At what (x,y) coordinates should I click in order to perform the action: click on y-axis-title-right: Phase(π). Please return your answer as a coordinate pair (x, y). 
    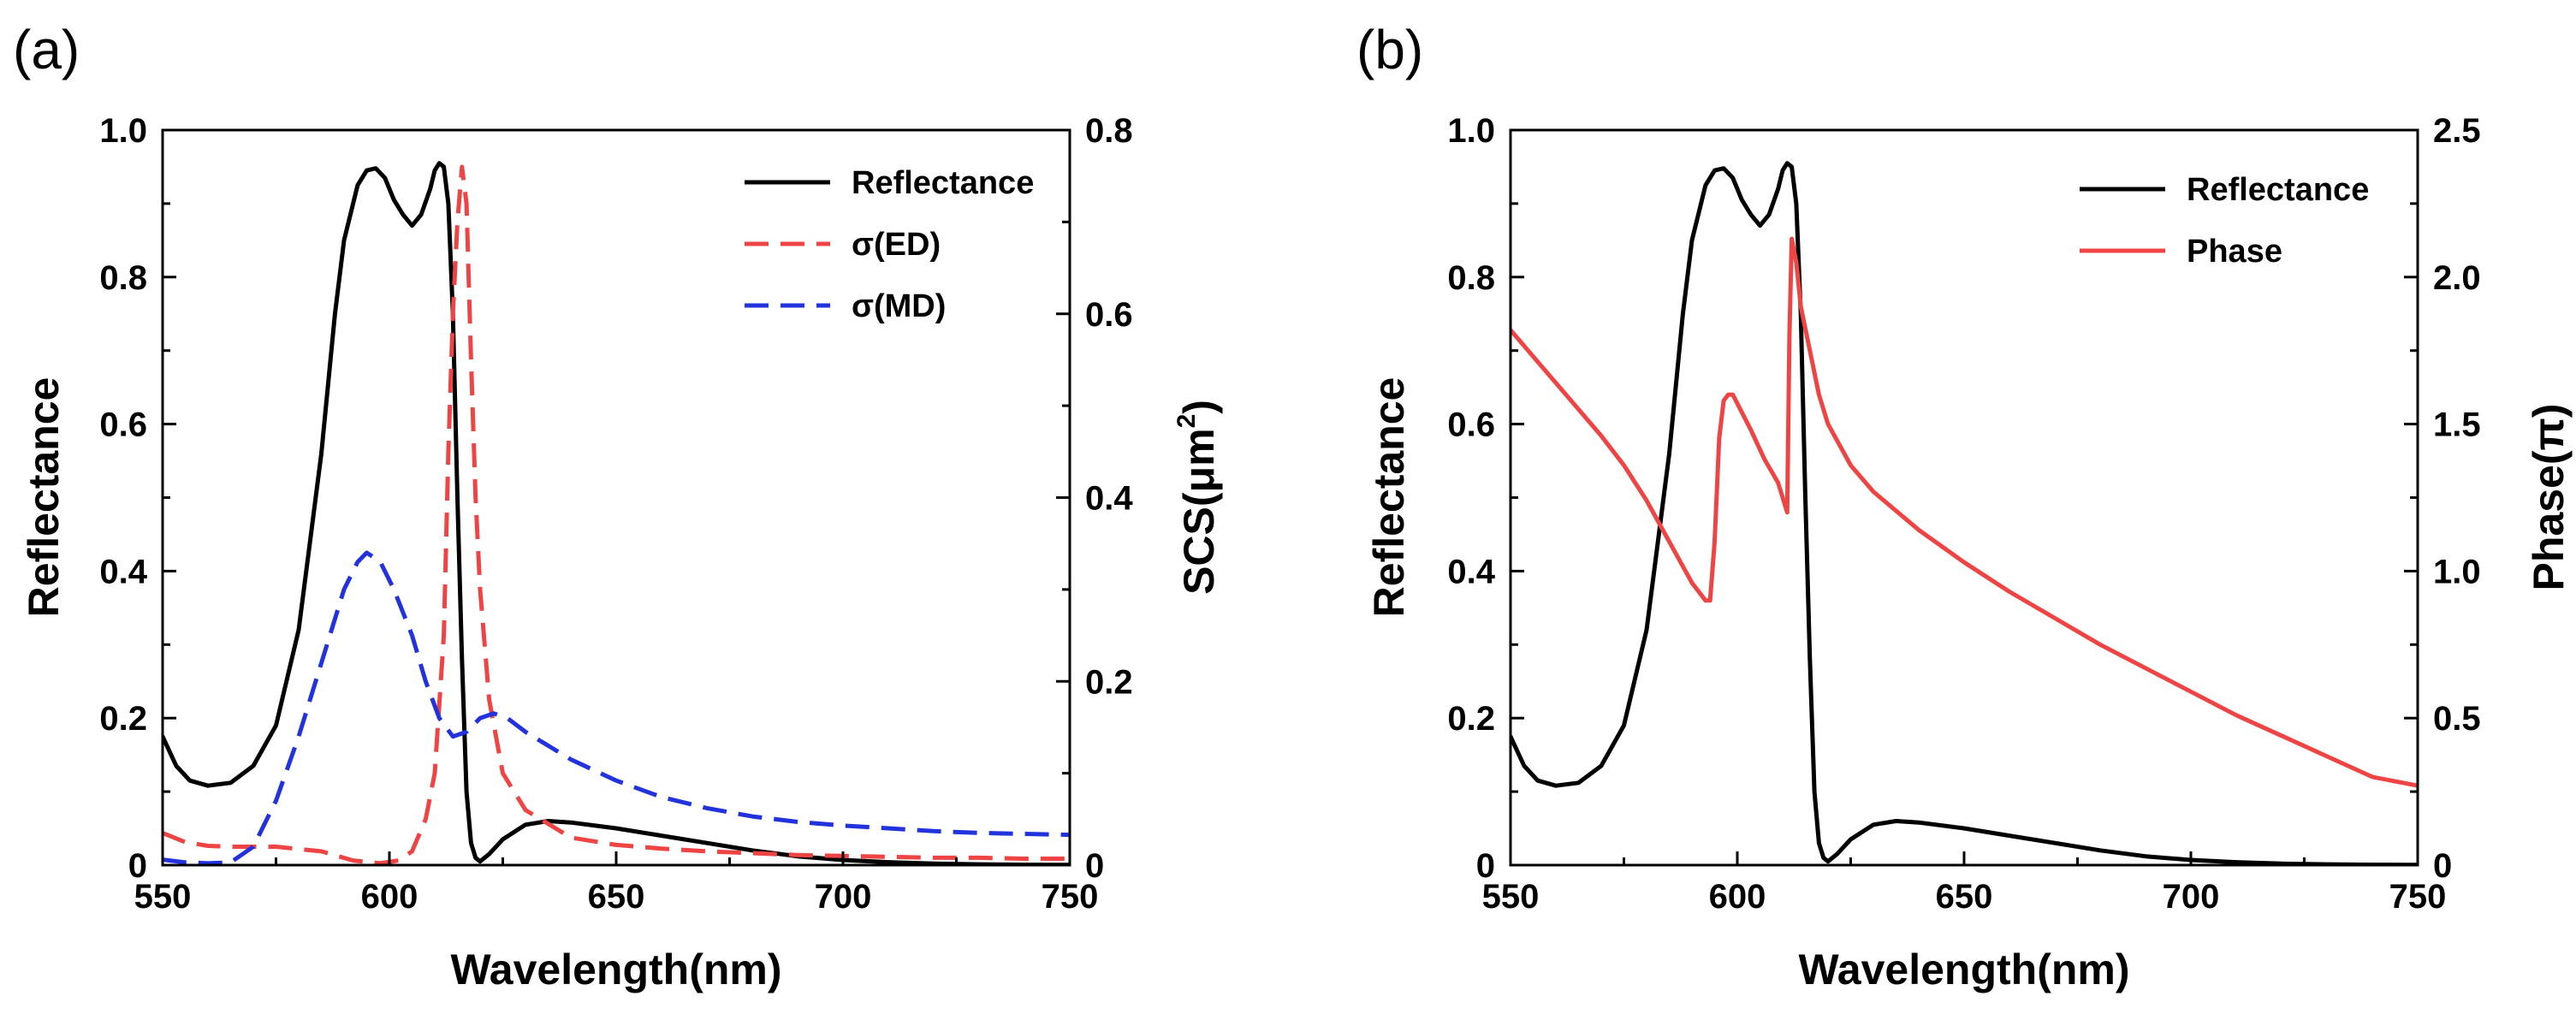
    Looking at the image, I should click on (2549, 498).